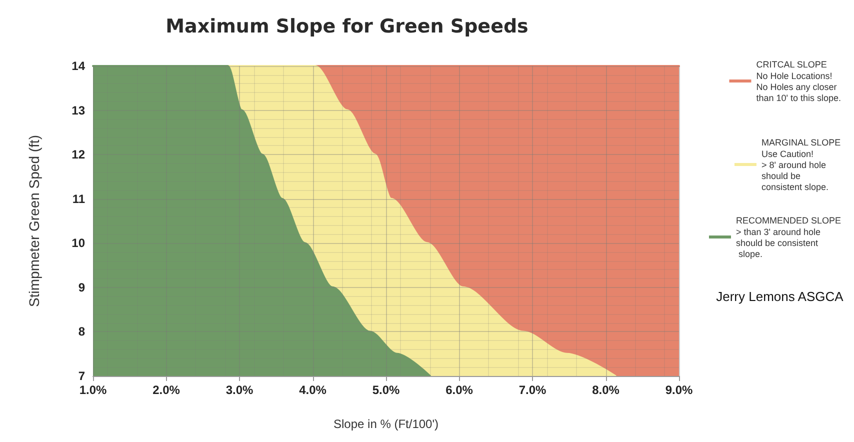 The width and height of the screenshot is (854, 442). Describe the element at coordinates (795, 170) in the screenshot. I see `text: Use Caution! > 8' around hole should be consistent slope.` at that location.